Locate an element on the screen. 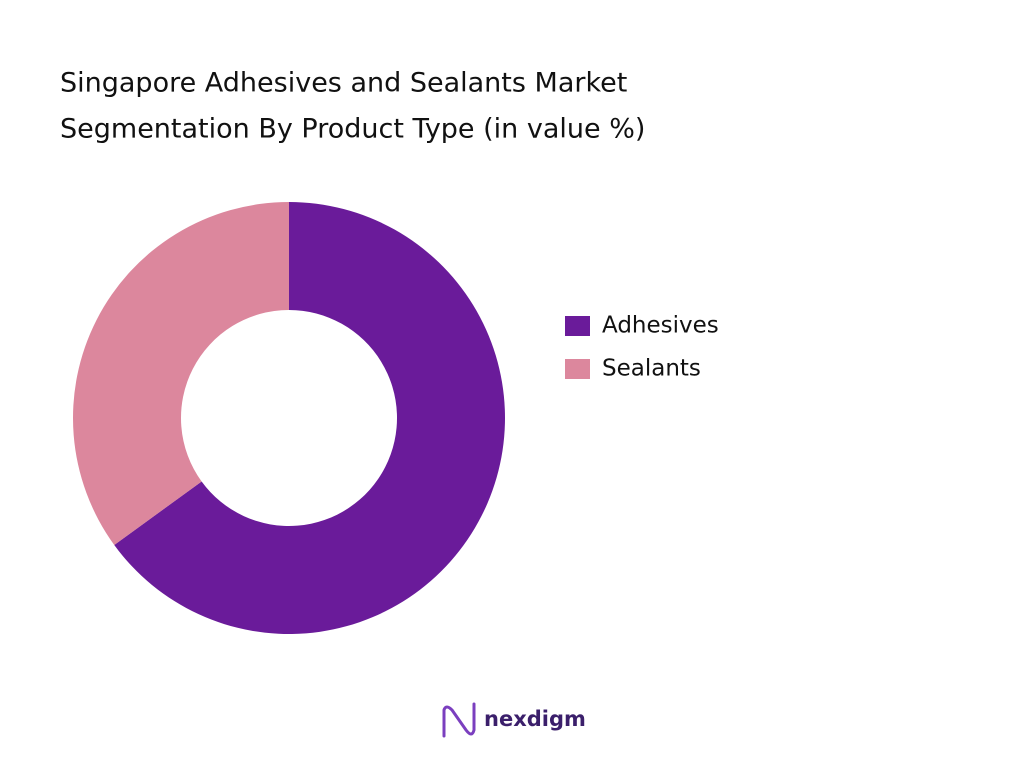 Image resolution: width=1024 pixels, height=768 pixels. logo-icon is located at coordinates (459, 720).